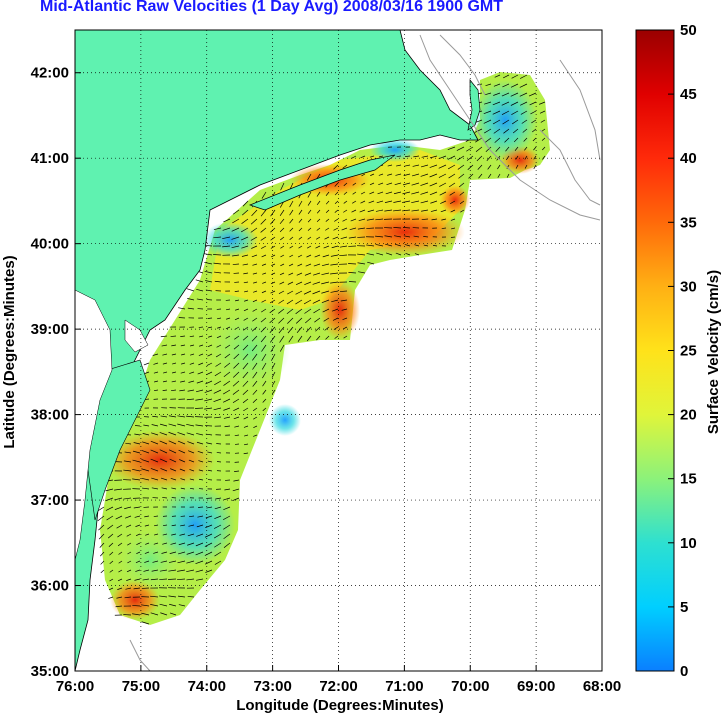  What do you see at coordinates (474, 105) in the screenshot?
I see `land-cape-cod` at bounding box center [474, 105].